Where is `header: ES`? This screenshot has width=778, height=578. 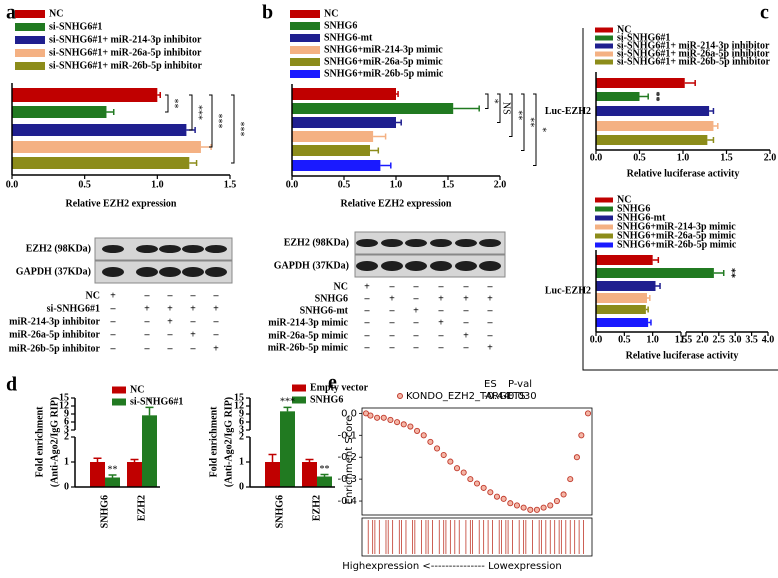 header: ES is located at coordinates (490, 384).